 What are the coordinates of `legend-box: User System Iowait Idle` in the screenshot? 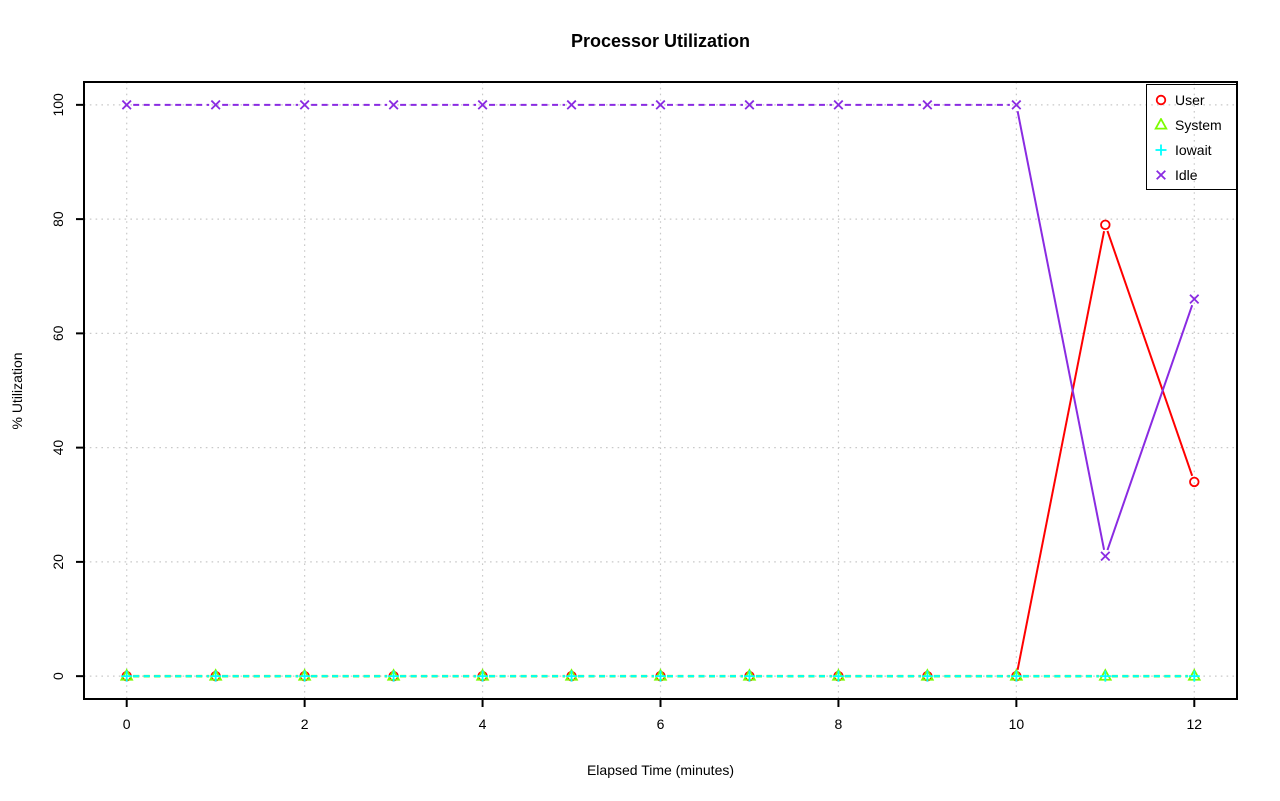 It's located at (1191, 137).